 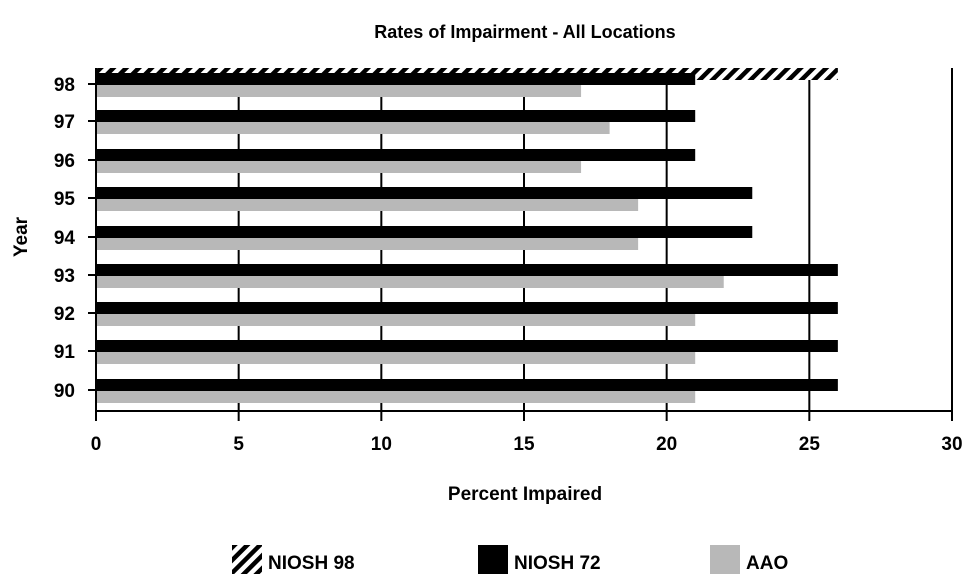 I want to click on legend: NIOSH 98 NIOSH 72 AAO, so click(x=510, y=559).